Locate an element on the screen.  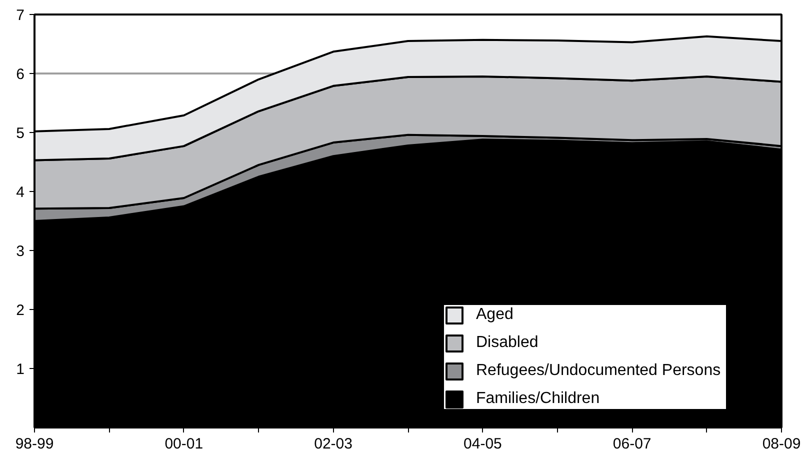
x-tick-label: 08-09 is located at coordinates (781, 444).